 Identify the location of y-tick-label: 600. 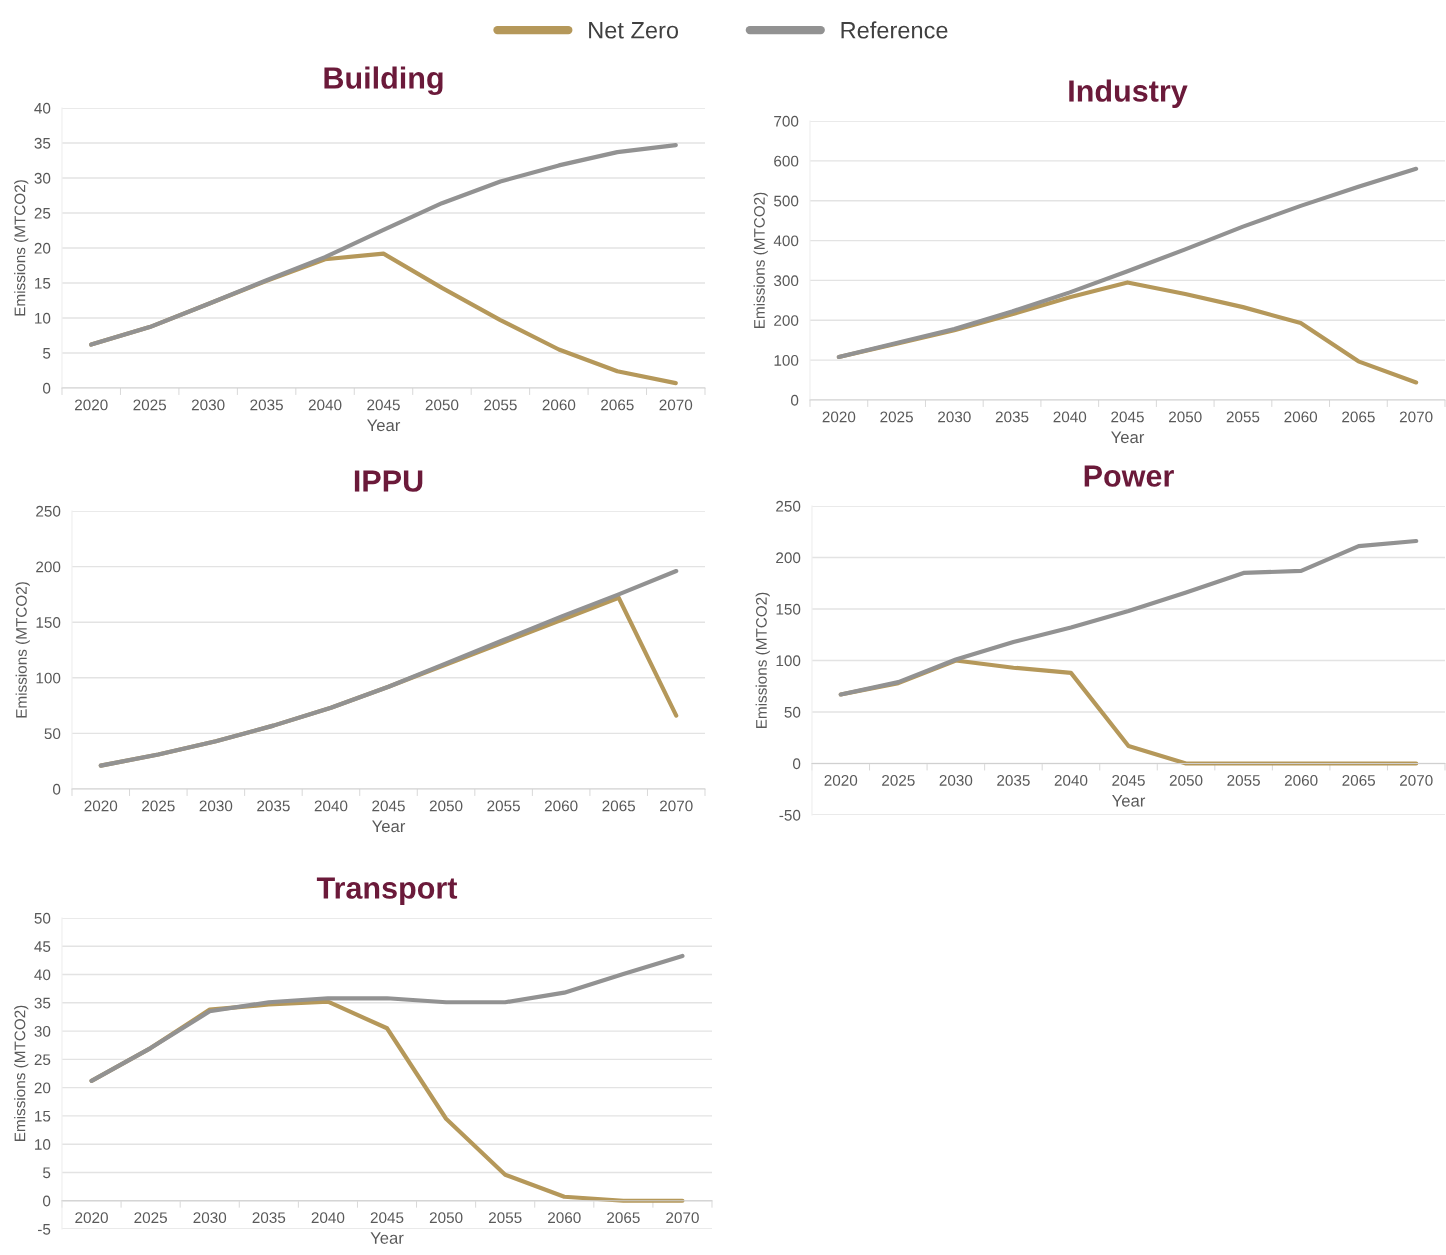
(786, 161).